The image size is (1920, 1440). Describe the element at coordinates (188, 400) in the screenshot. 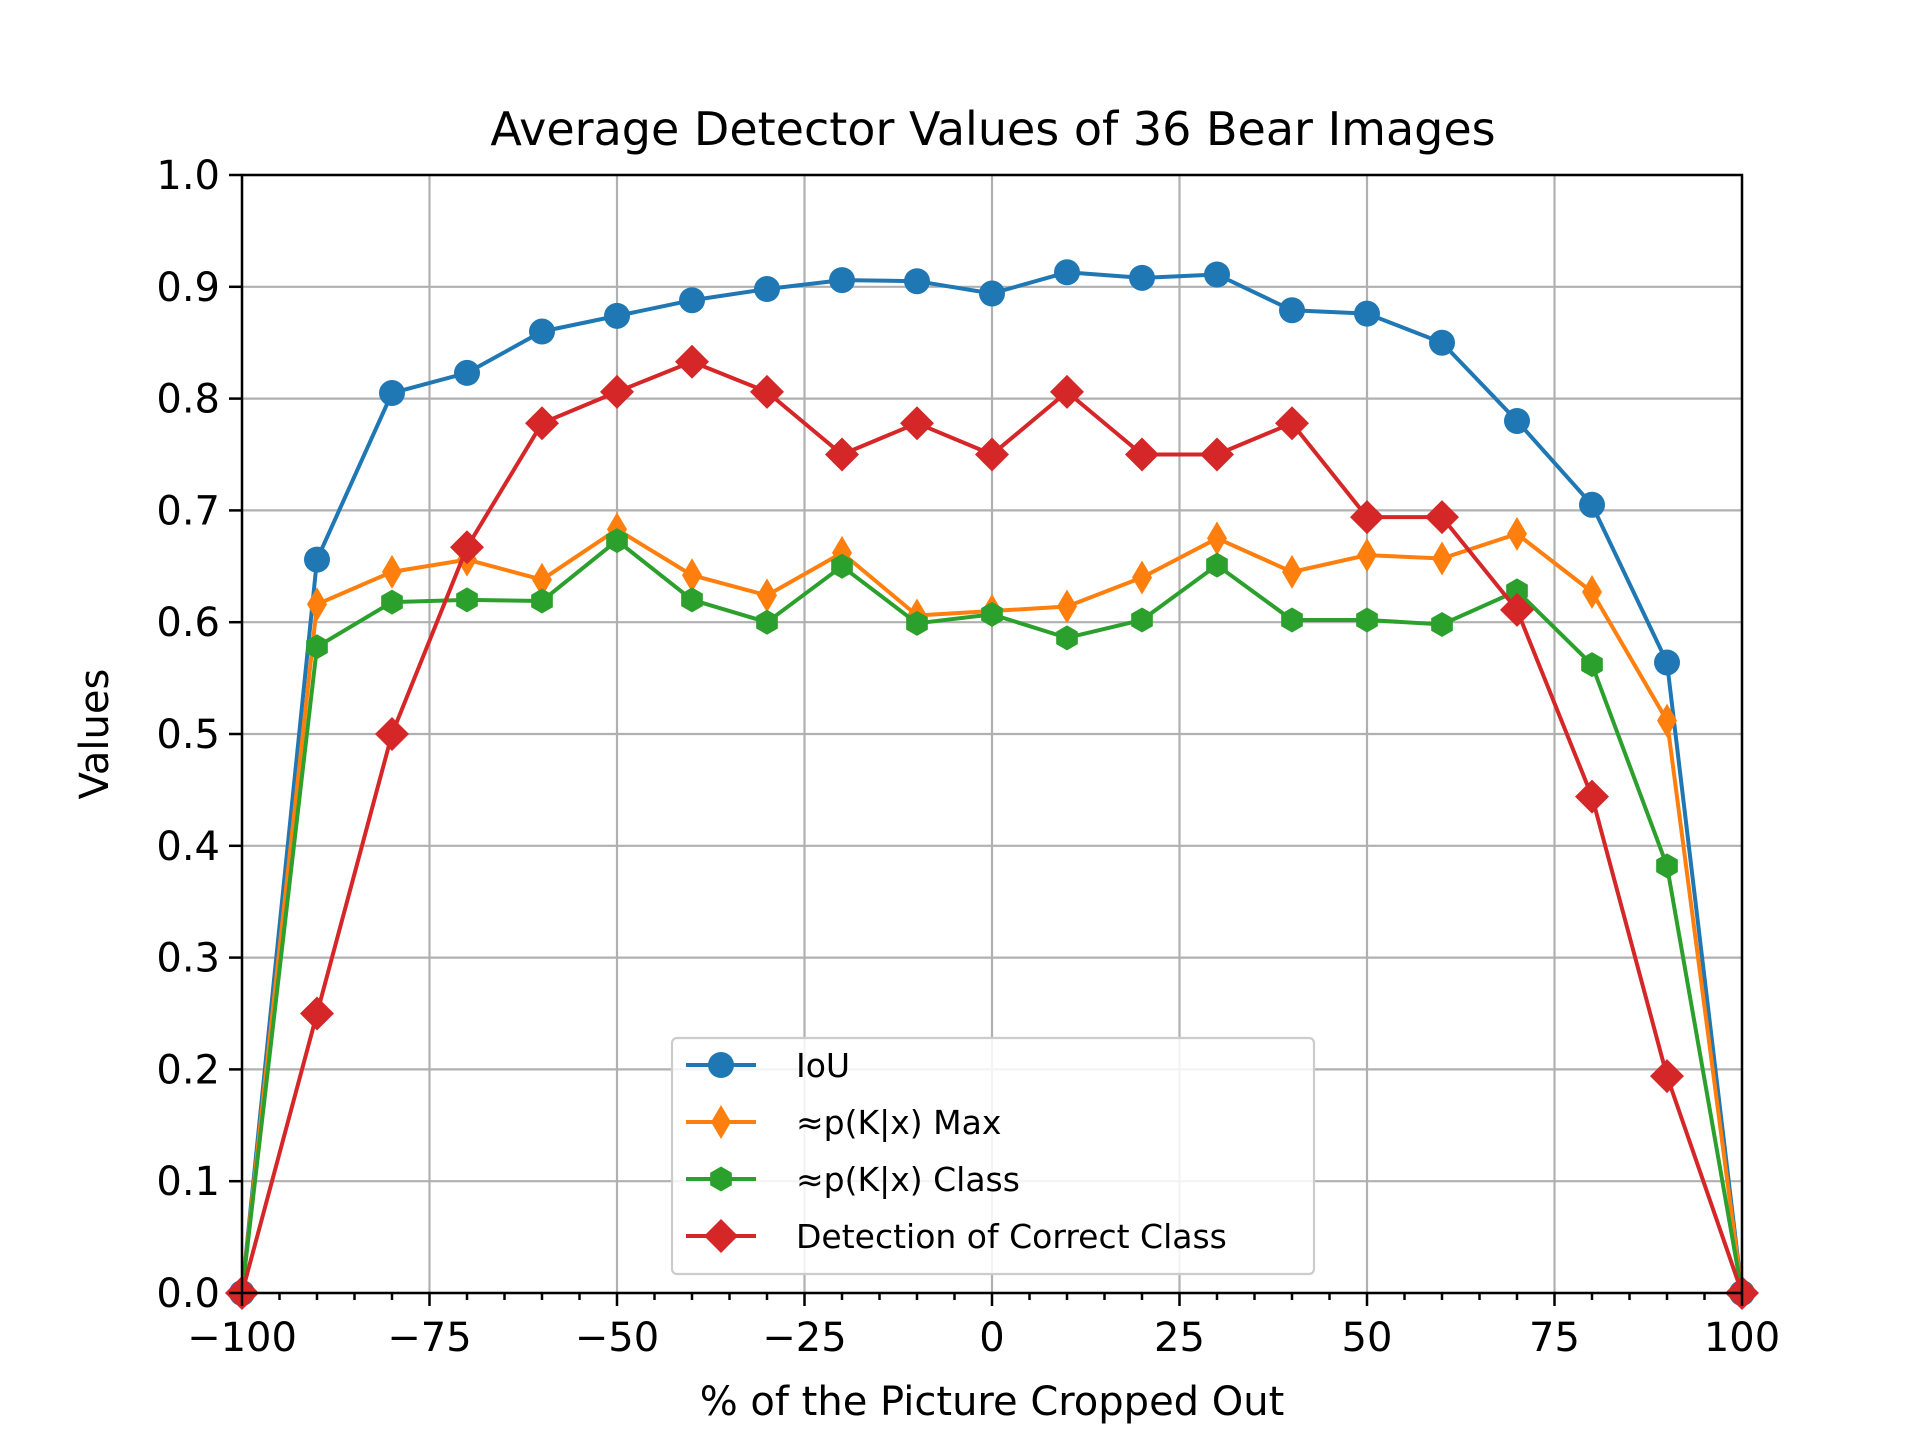

I see `y-tick-label: 0.8` at that location.